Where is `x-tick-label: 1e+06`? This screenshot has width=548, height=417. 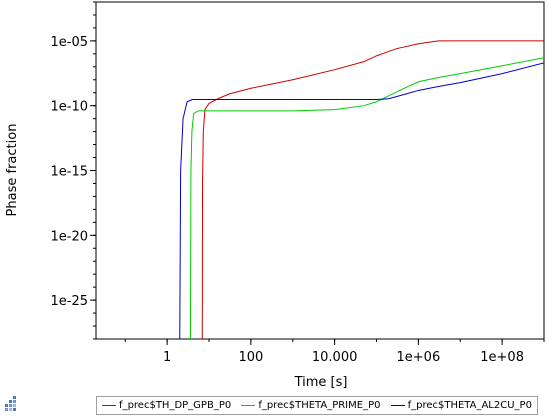 x-tick-label: 1e+06 is located at coordinates (419, 357).